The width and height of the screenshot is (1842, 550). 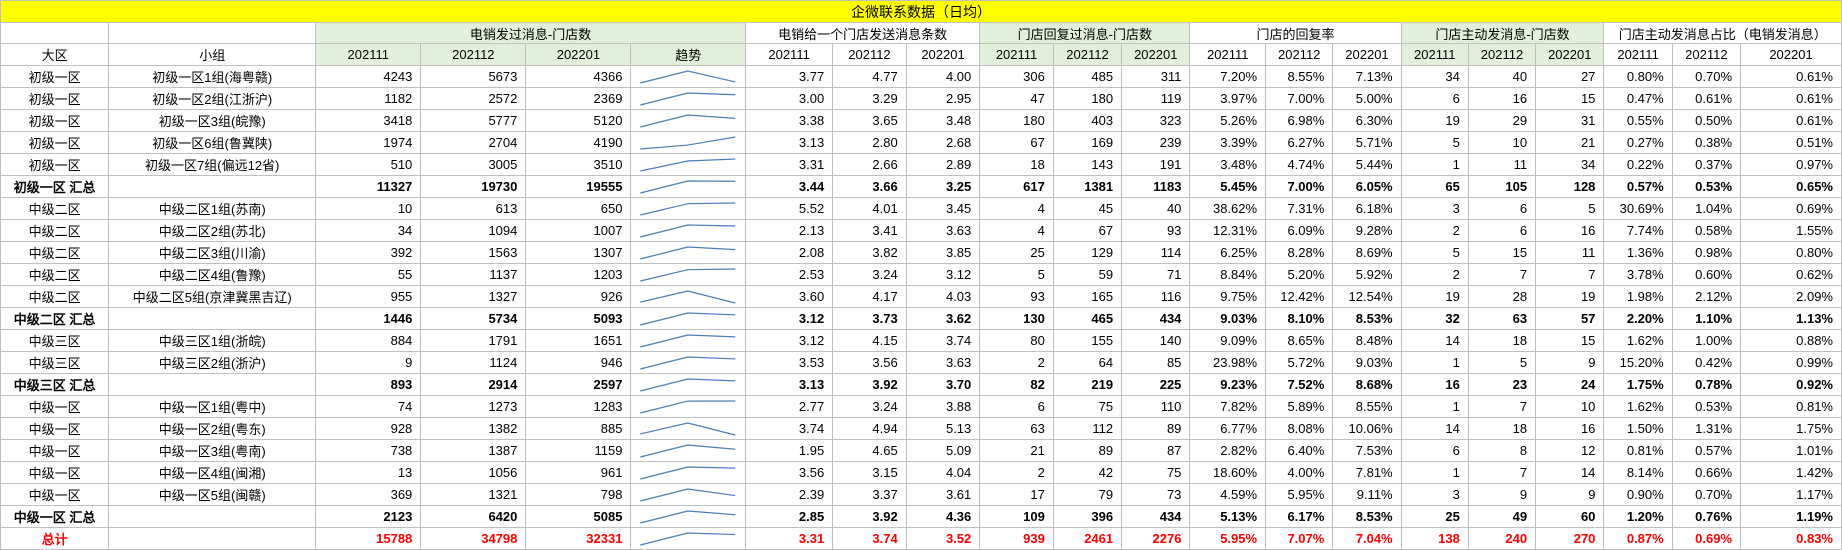 I want to click on cell-active: 12, so click(x=1570, y=450).